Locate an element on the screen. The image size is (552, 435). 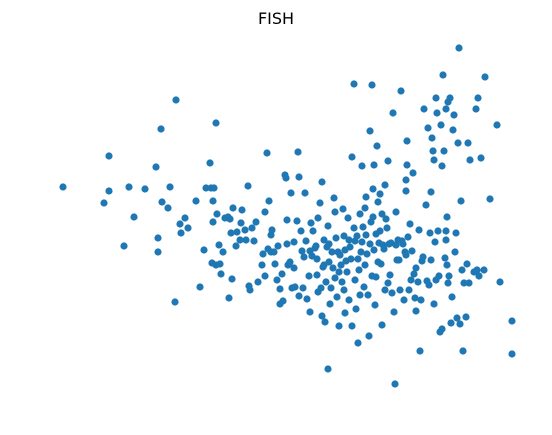
chart-title: FISH is located at coordinates (276, 18).